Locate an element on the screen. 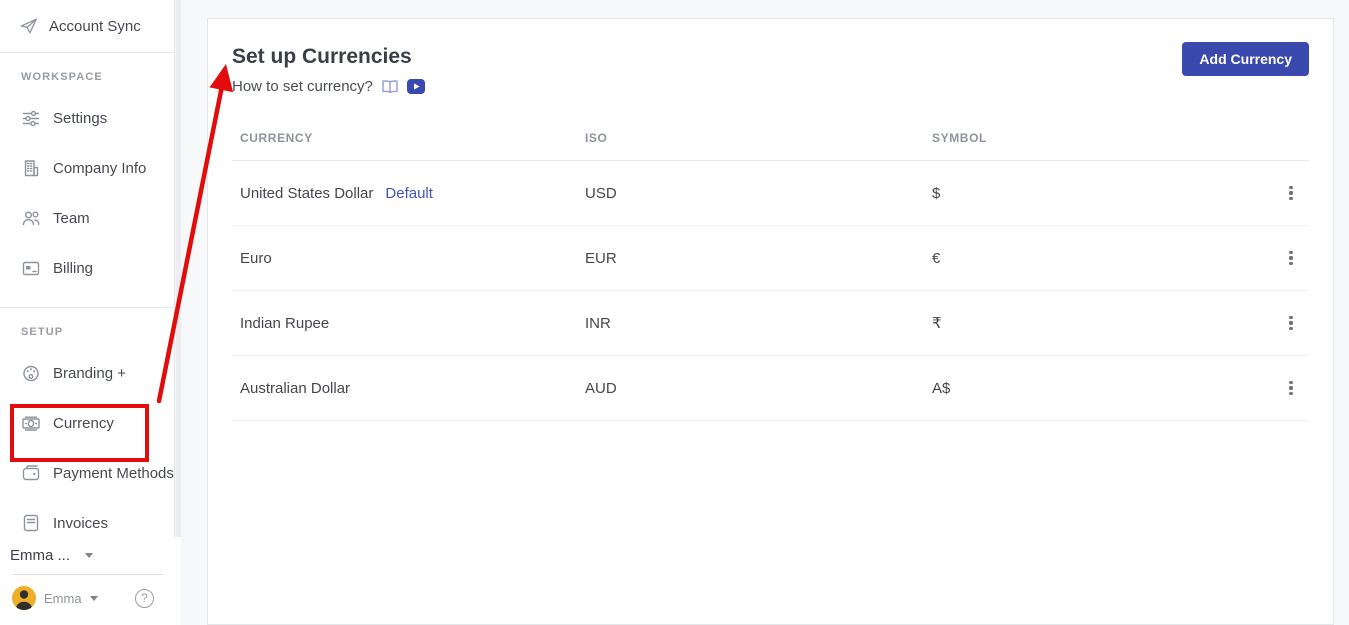 The height and width of the screenshot is (625, 1349). credit-card-icon is located at coordinates (31, 268).